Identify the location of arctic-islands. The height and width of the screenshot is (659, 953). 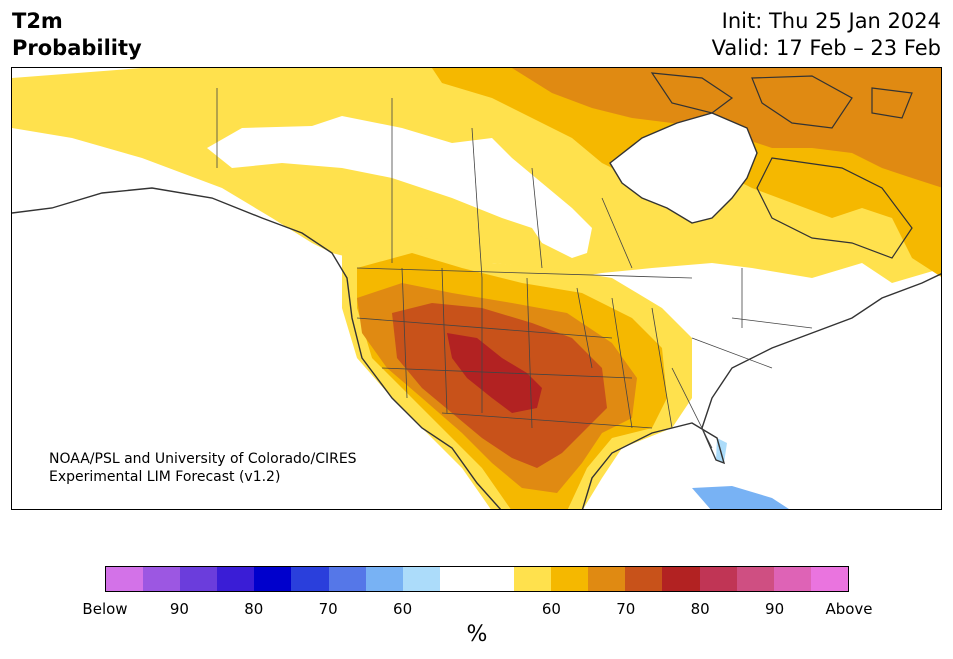
(781, 165).